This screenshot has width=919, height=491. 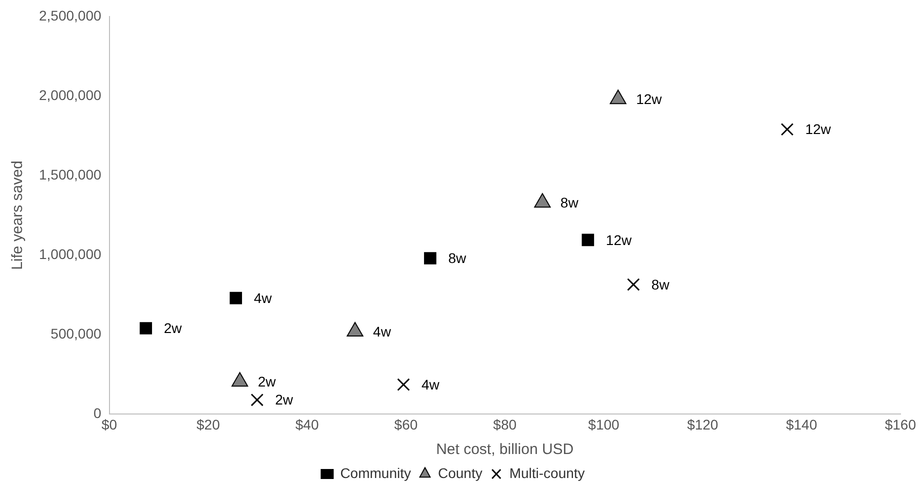 What do you see at coordinates (307, 424) in the screenshot?
I see `x-tick-label: $40` at bounding box center [307, 424].